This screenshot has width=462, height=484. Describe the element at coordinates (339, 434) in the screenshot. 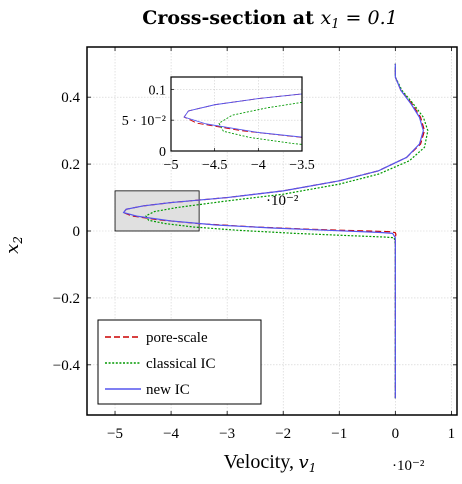

I see `x-tick-label: −1` at that location.